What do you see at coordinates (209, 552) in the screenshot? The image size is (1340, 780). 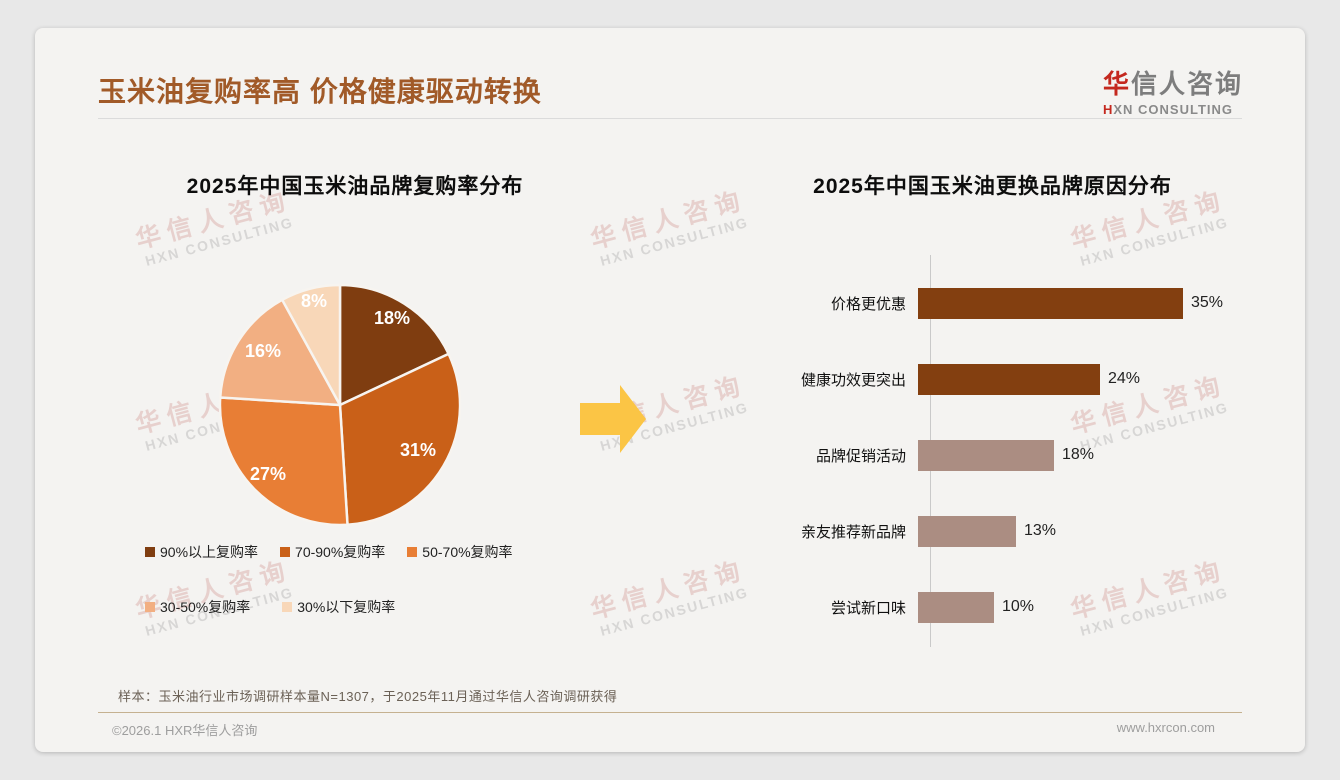 I see `legend-label-0: 90%以上复购率` at bounding box center [209, 552].